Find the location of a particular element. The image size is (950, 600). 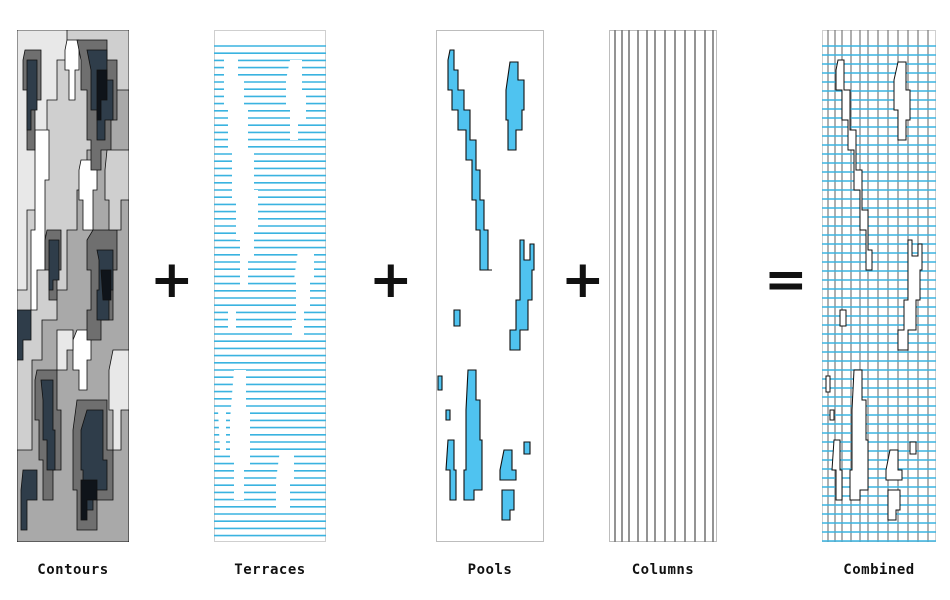

label-terraces: Terraces is located at coordinates (270, 570).